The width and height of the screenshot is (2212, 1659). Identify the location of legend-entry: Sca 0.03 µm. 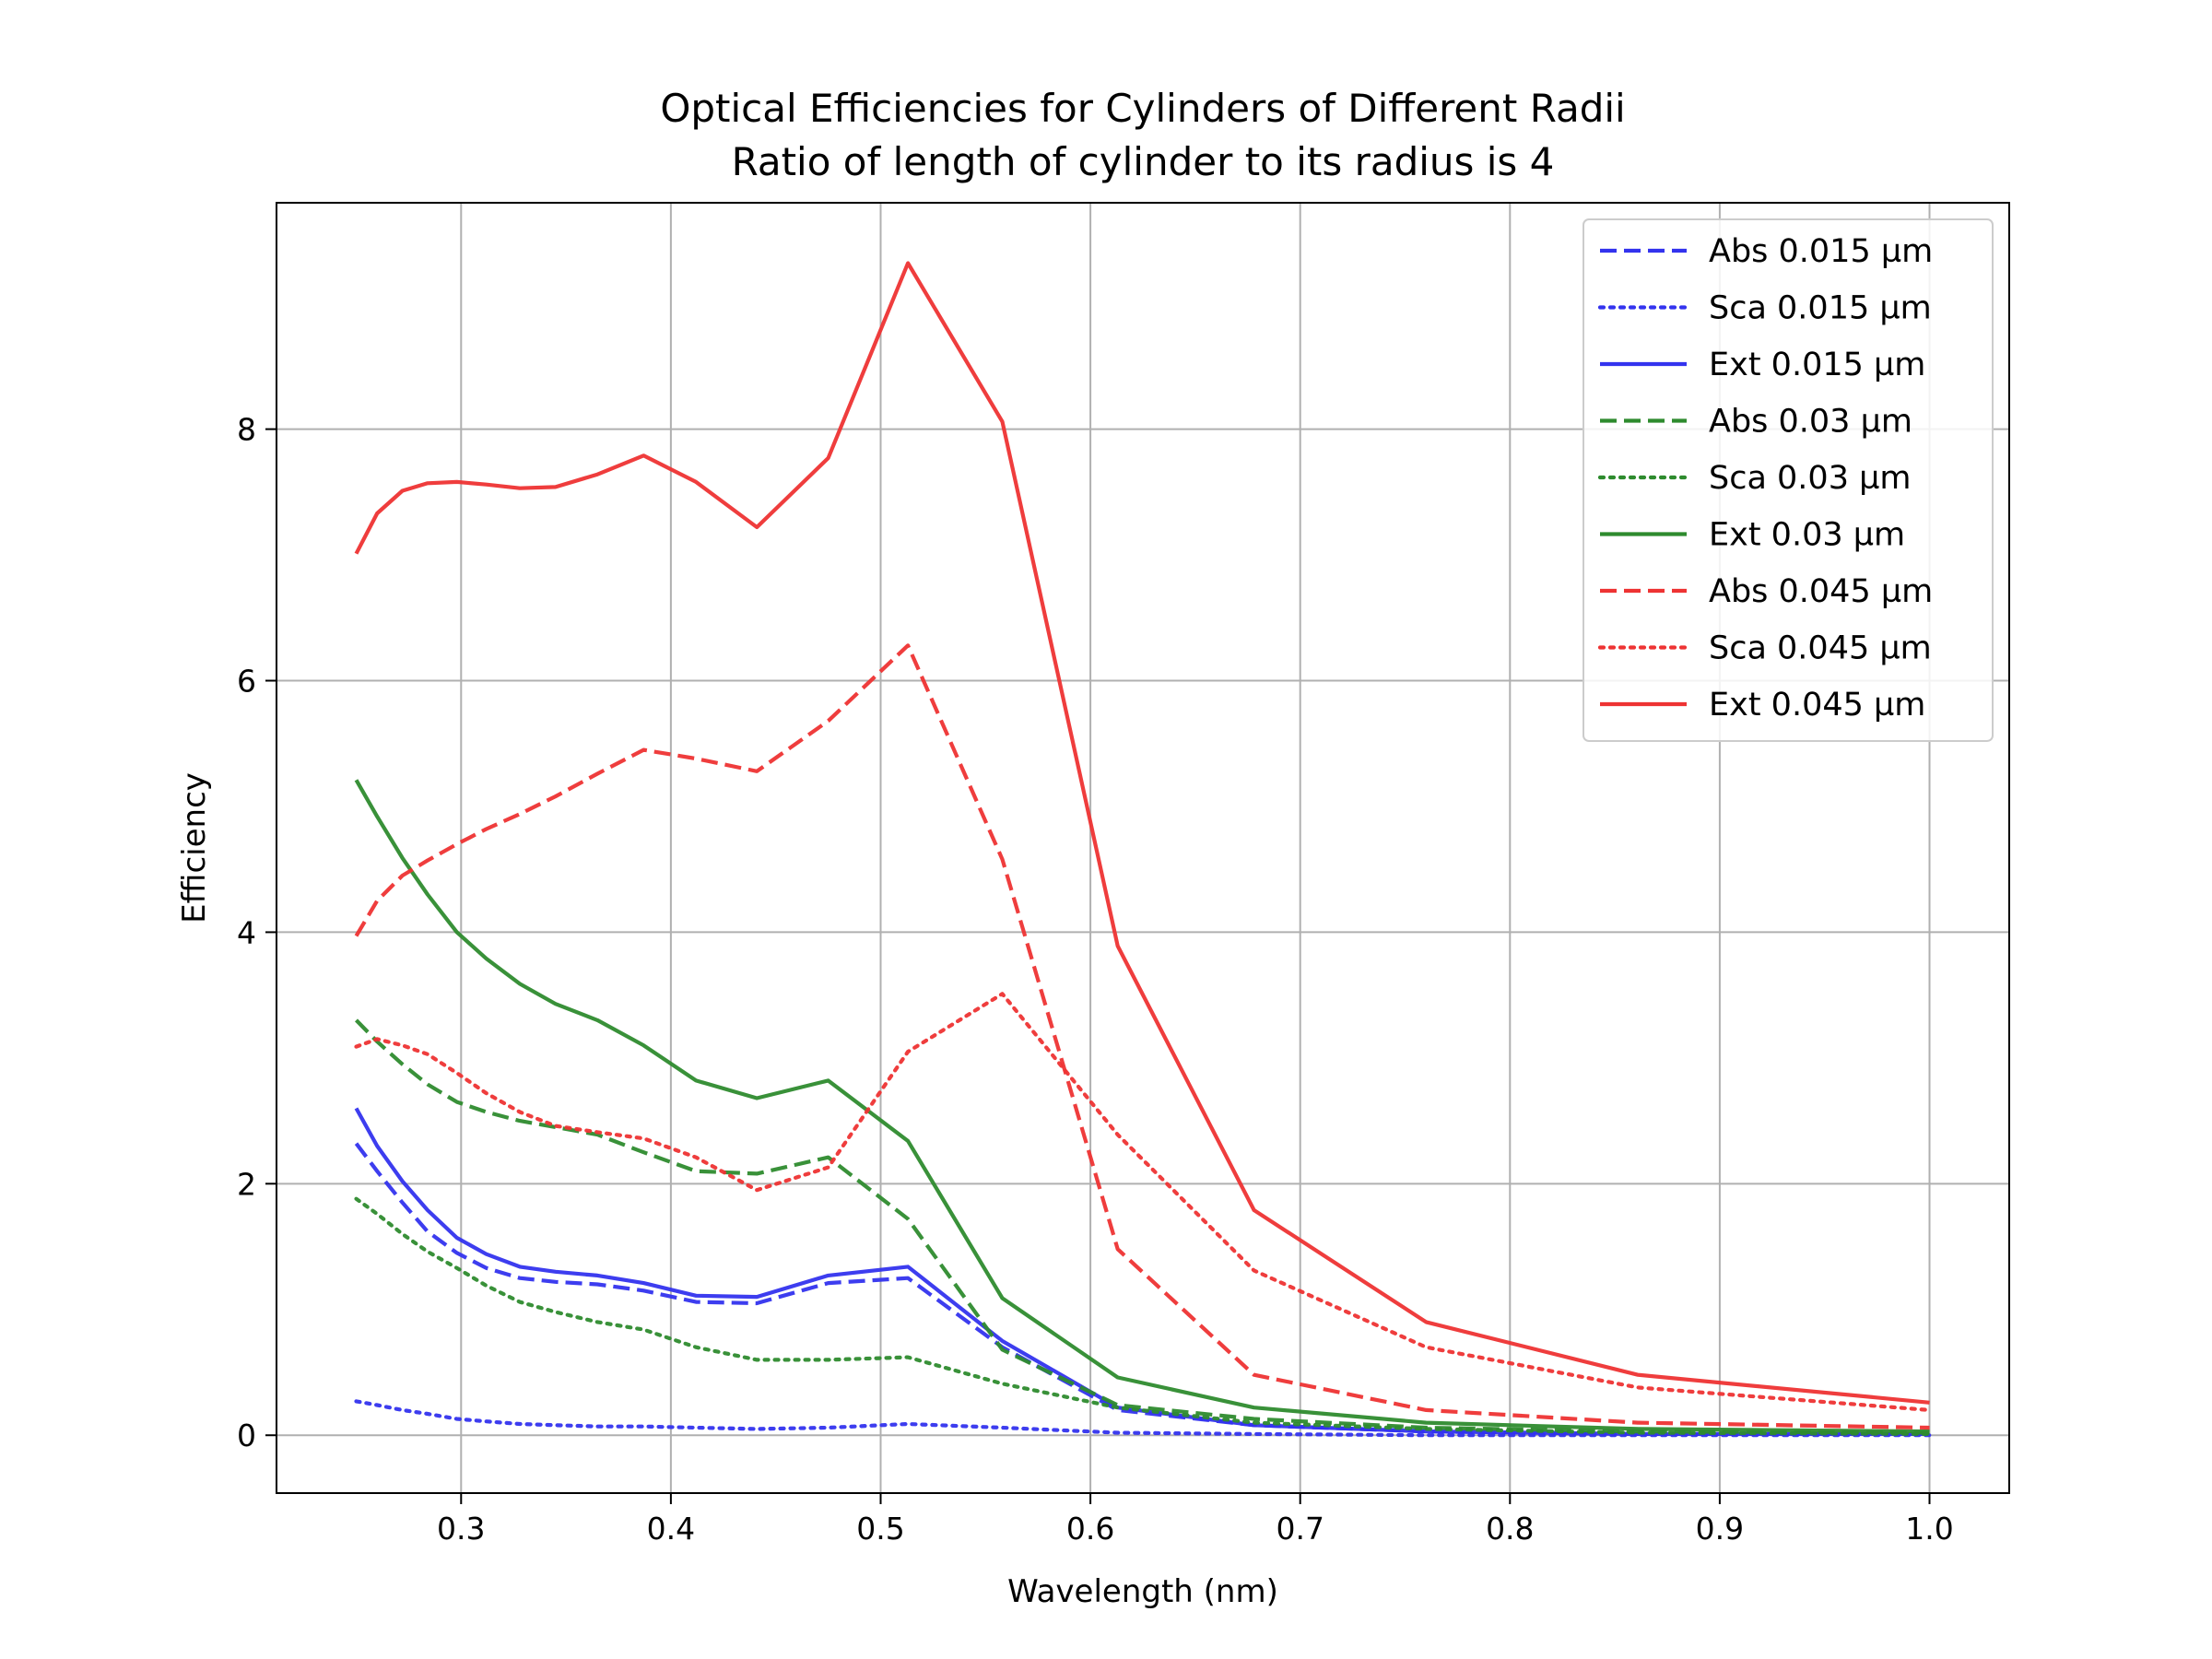
(1810, 478).